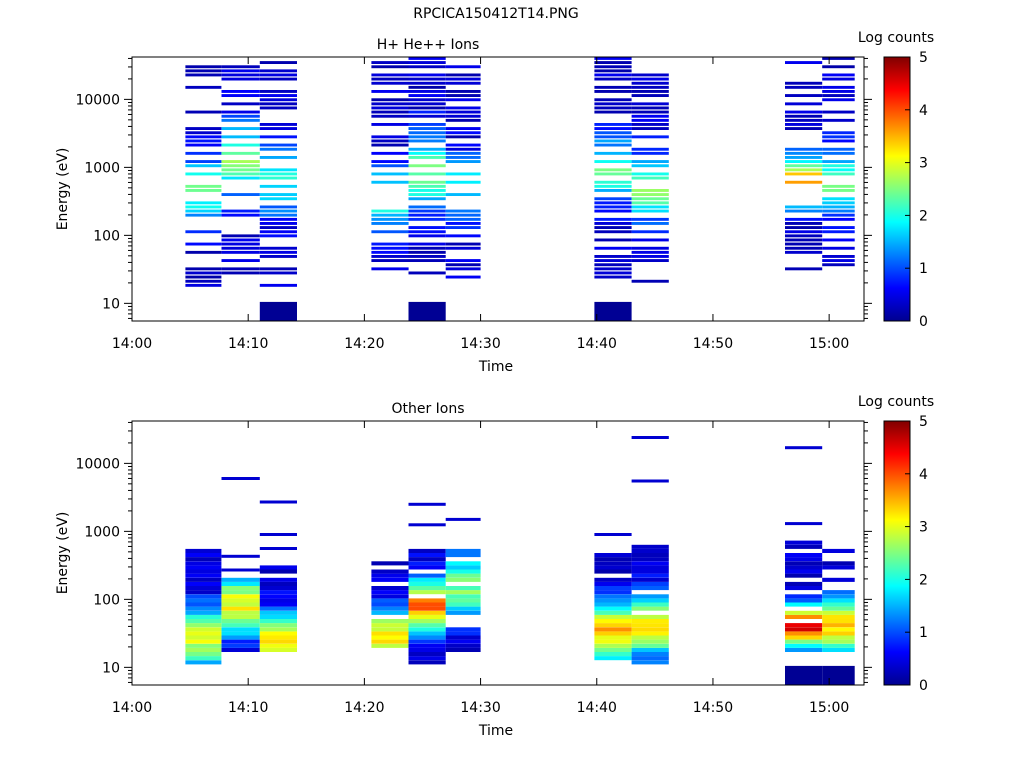 The width and height of the screenshot is (1024, 768). I want to click on panel-title: H+ He++ Ions, so click(428, 45).